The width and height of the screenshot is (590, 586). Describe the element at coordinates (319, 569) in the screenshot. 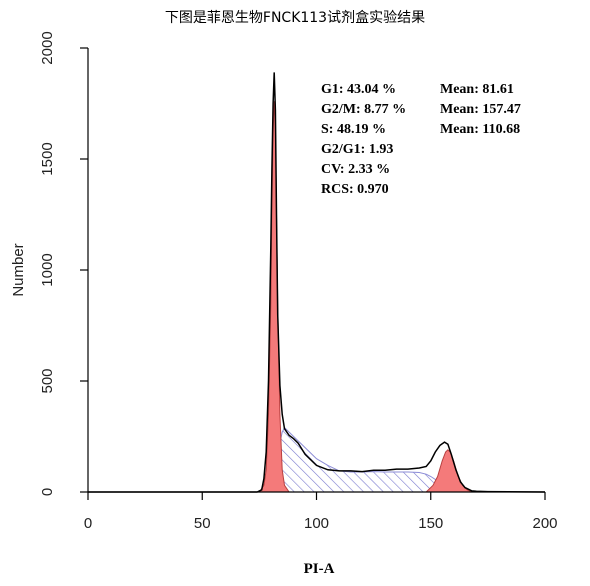

I see `x-axis-label: PI-A` at that location.